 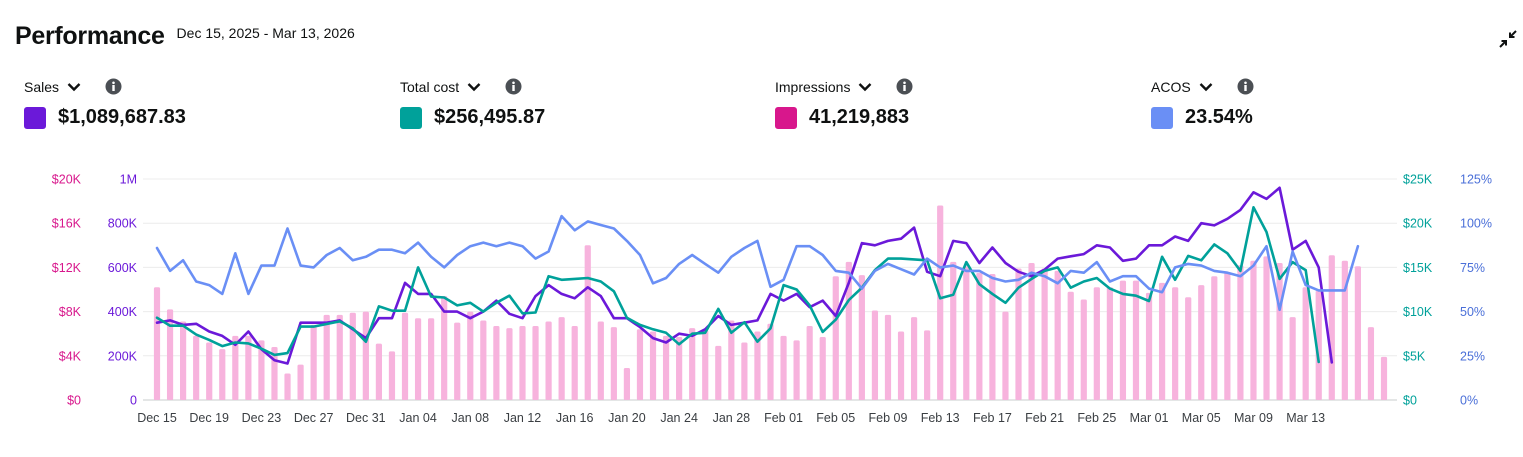 What do you see at coordinates (1096, 418) in the screenshot?
I see `x-axis-tick: Feb 25` at bounding box center [1096, 418].